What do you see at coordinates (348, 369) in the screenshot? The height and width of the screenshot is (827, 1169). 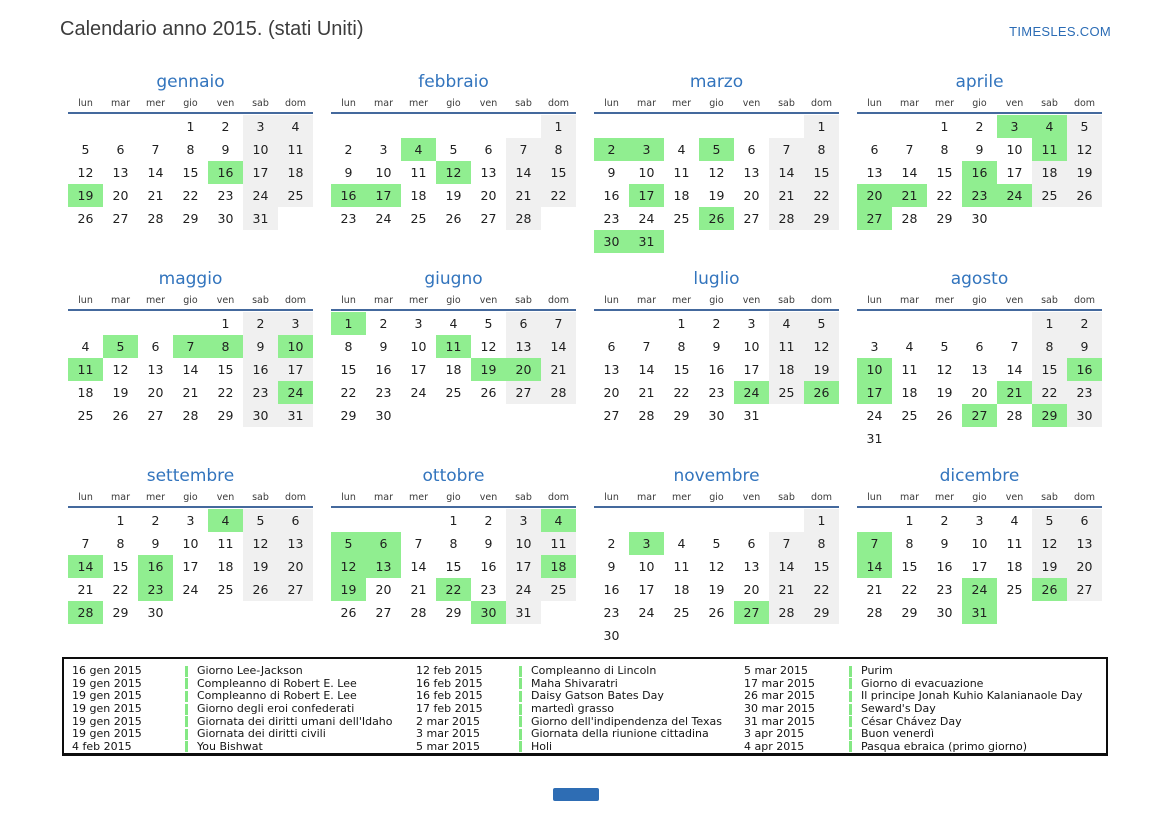 I see `day-cell: 15` at bounding box center [348, 369].